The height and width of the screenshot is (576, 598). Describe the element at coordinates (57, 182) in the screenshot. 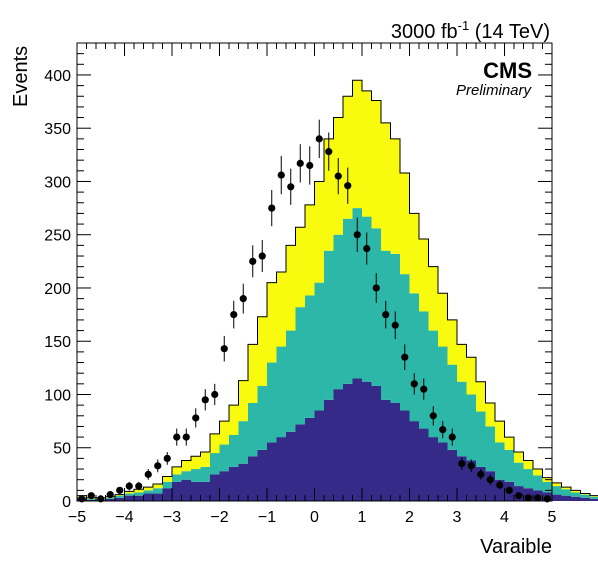

I see `y-tick-label: 300` at that location.